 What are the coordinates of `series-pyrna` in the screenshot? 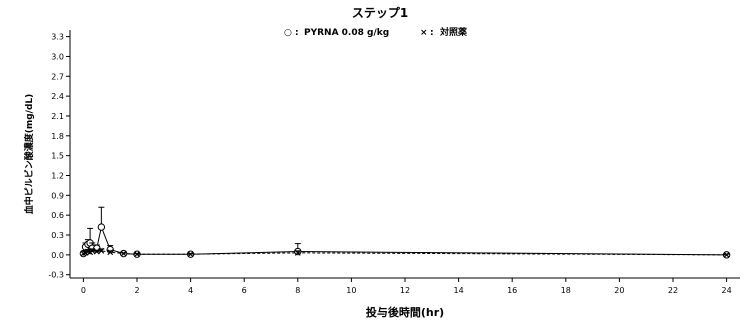 It's located at (405, 232).